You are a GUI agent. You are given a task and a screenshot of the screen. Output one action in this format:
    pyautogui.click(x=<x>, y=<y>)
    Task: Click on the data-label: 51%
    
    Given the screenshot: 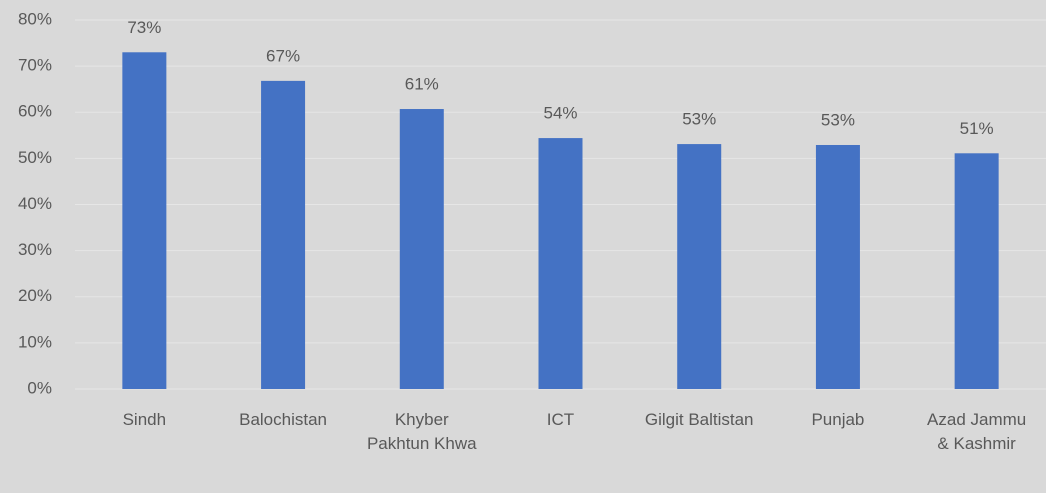 What is the action you would take?
    pyautogui.click(x=977, y=128)
    